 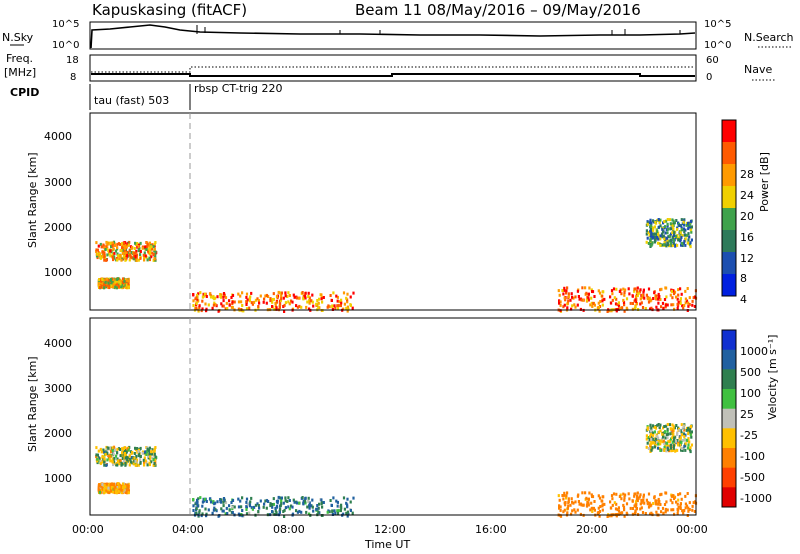 I want to click on velocity-colorbar-swatch, so click(x=729, y=438).